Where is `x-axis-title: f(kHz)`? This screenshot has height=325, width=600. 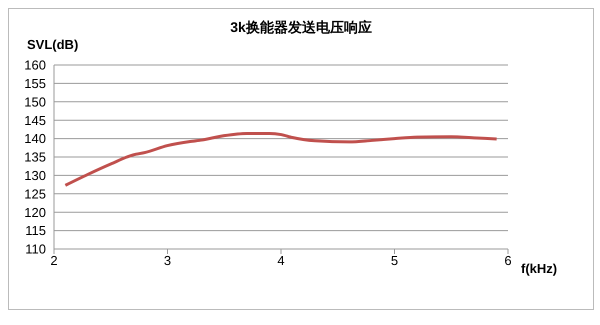 x-axis-title: f(kHz) is located at coordinates (539, 268).